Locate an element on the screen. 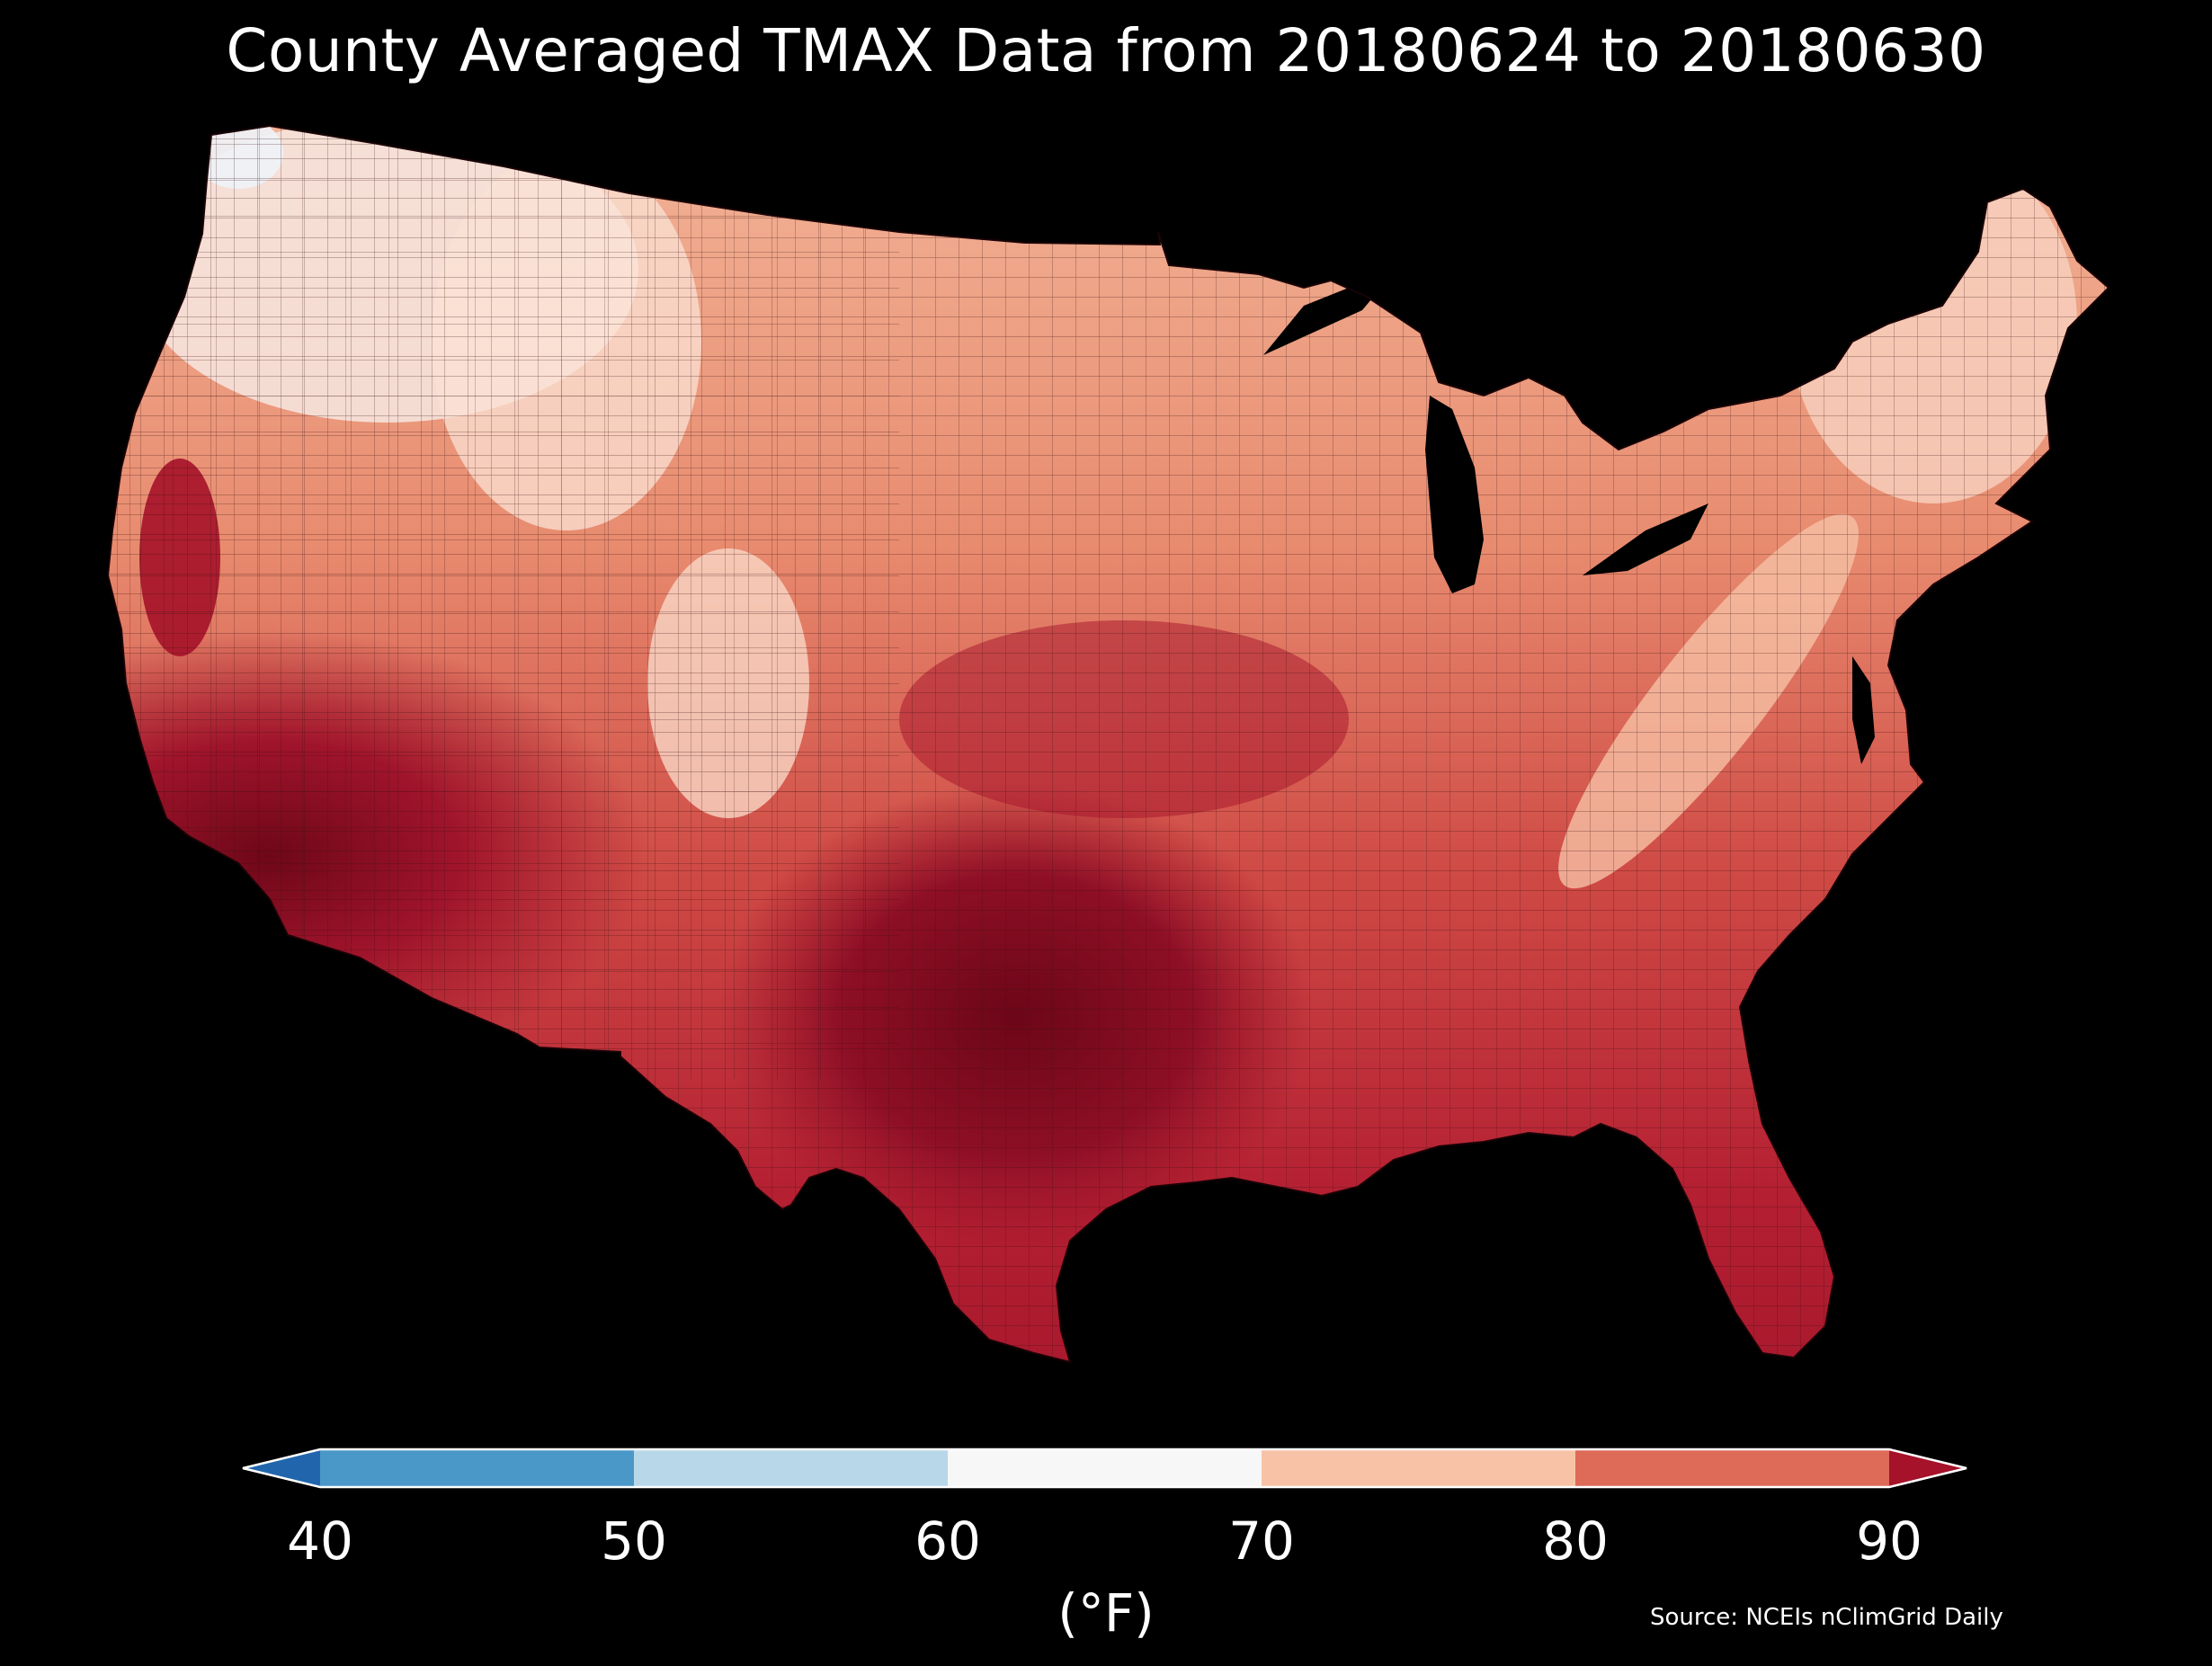 The width and height of the screenshot is (2212, 1666). lake-superior is located at coordinates (1324, 319).